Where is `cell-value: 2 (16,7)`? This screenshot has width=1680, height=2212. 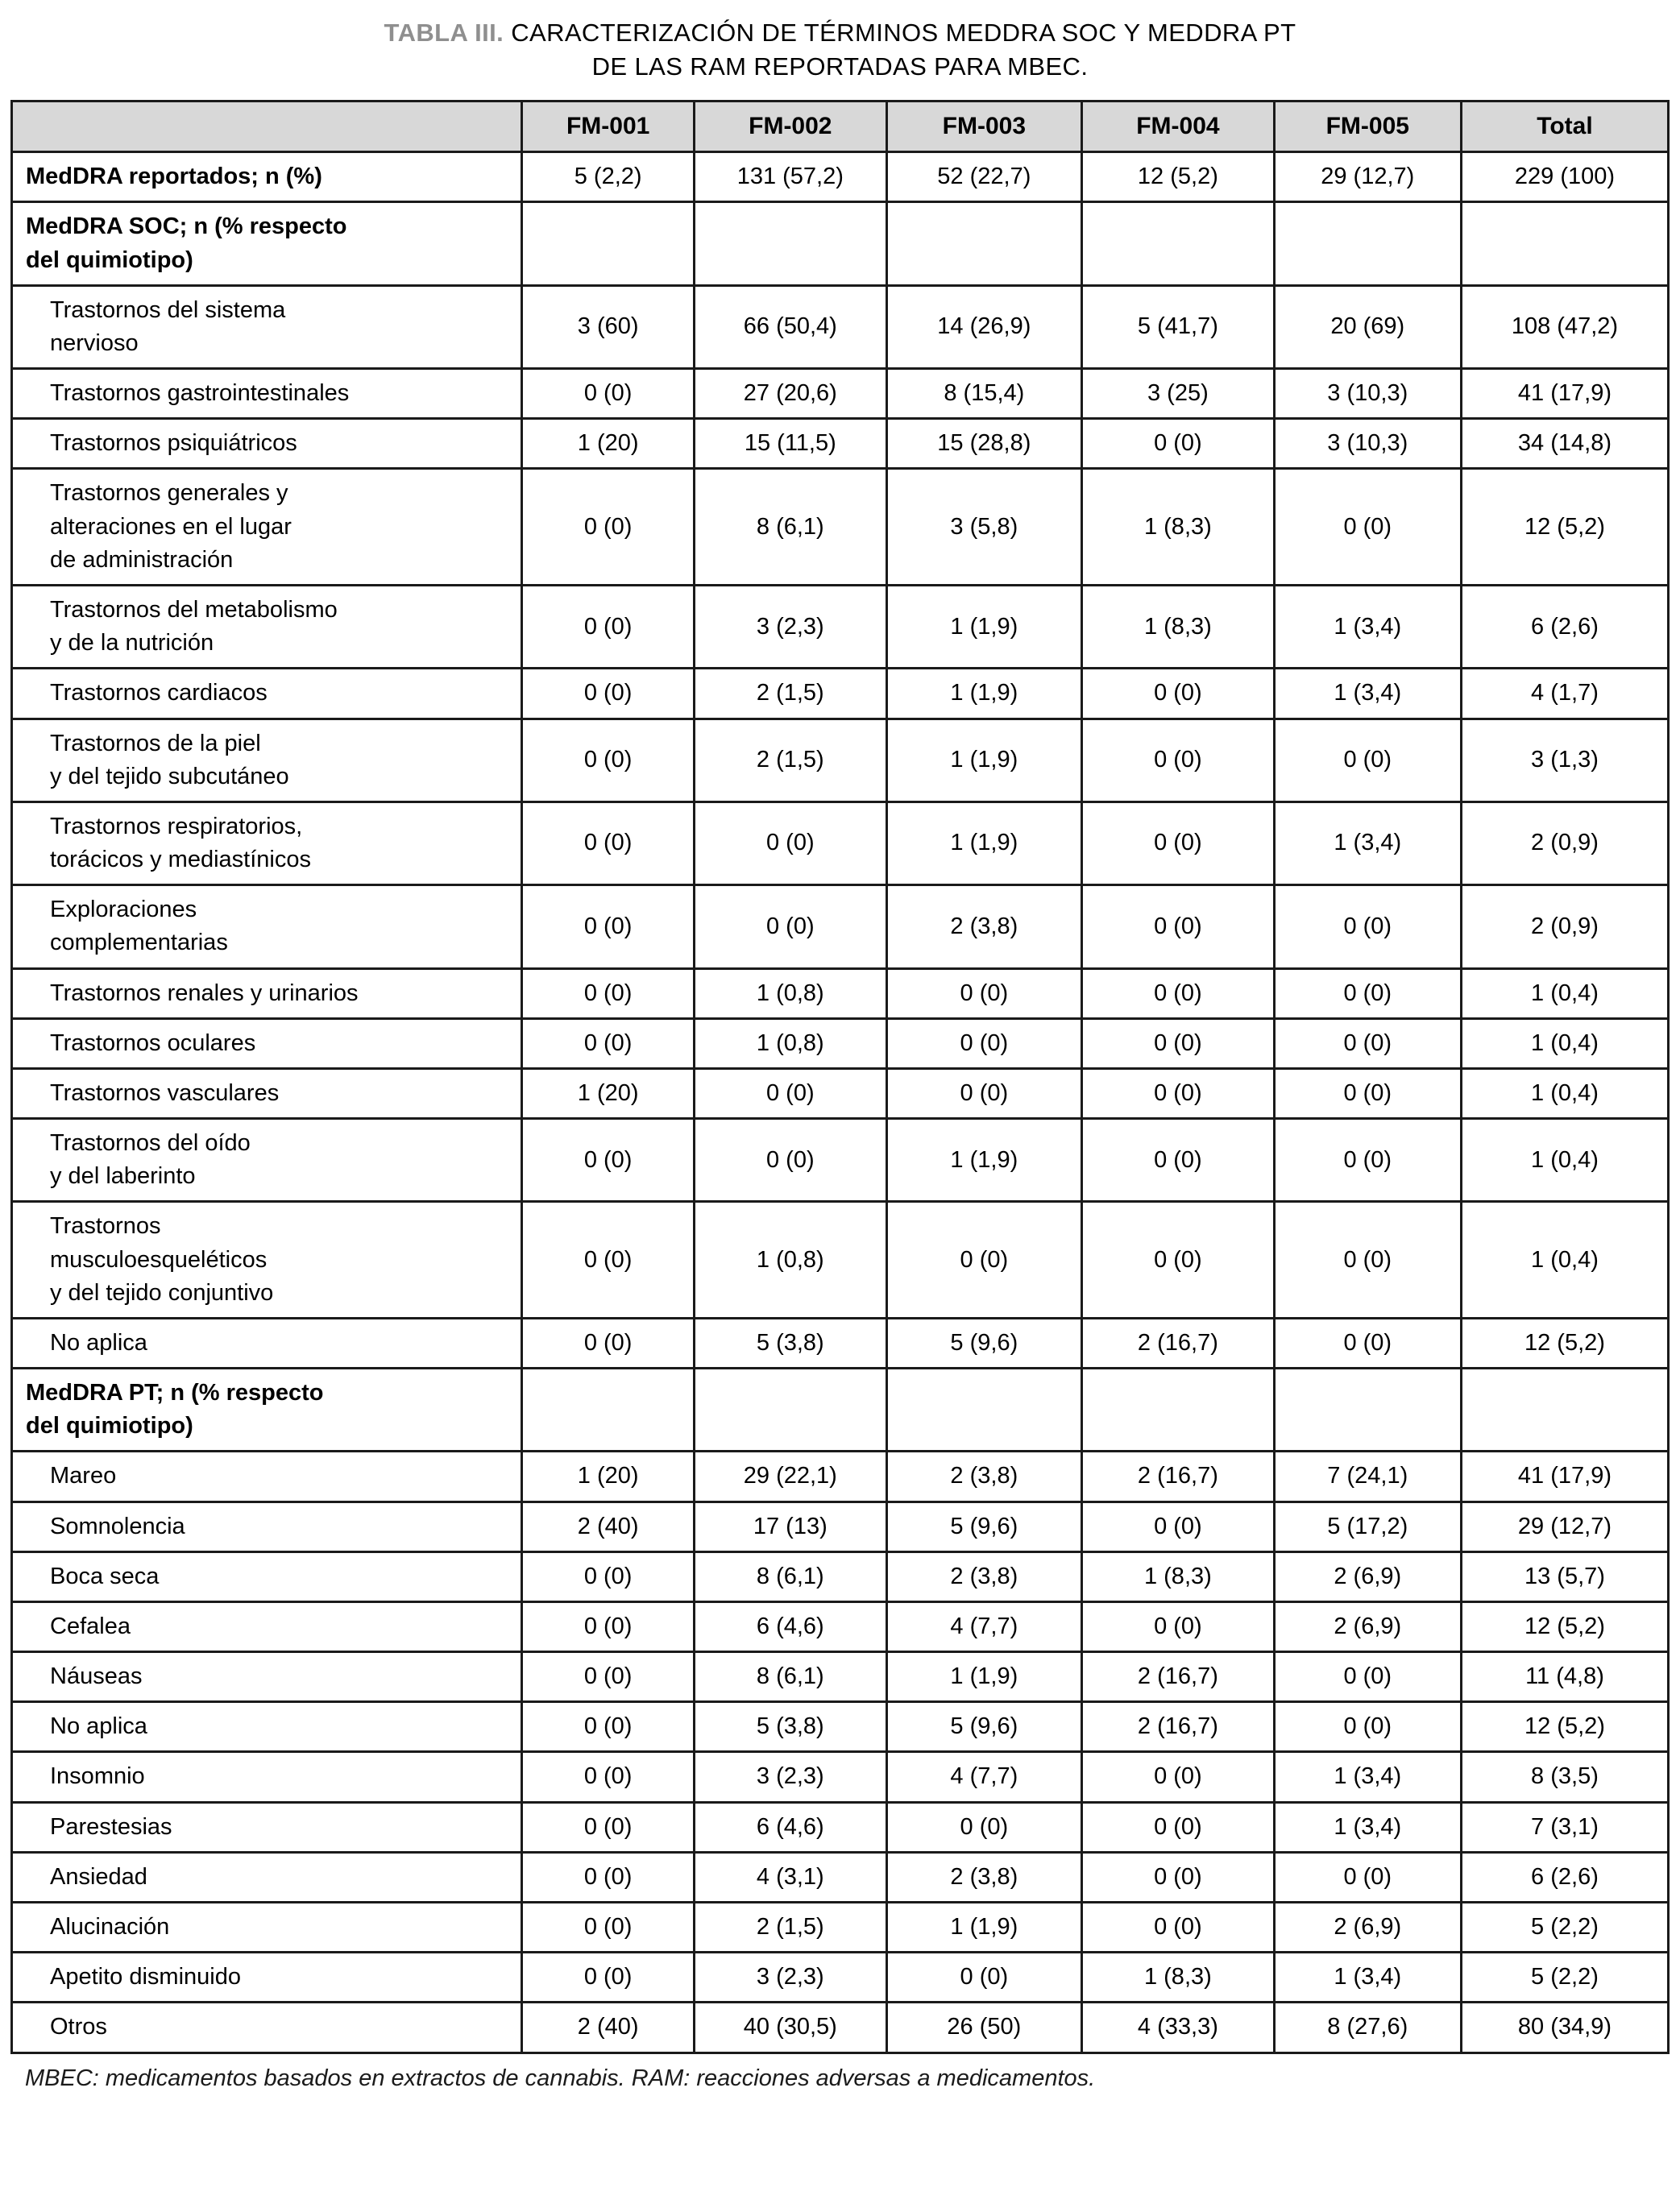
cell-value: 2 (16,7) is located at coordinates (1178, 1677).